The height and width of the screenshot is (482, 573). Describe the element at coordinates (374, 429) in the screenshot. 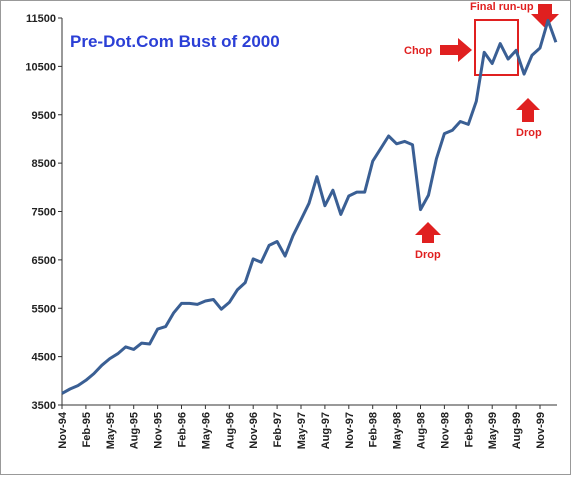

I see `x-tick-label: Feb-98` at that location.